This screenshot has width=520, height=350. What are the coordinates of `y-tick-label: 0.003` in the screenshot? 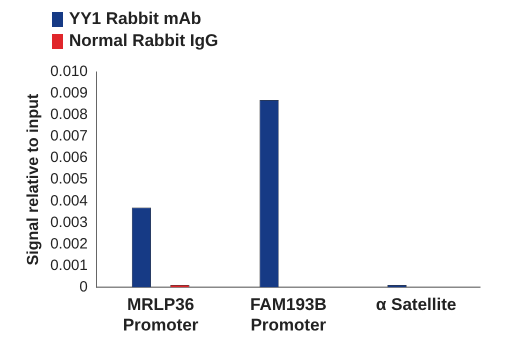 It's located at (69, 222).